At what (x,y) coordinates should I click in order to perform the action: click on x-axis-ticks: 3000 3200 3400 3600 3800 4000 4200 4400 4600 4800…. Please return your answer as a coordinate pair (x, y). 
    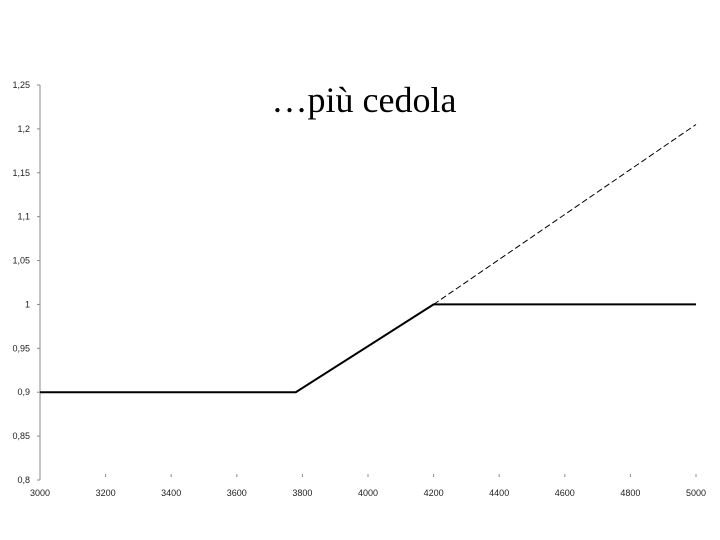
    Looking at the image, I should click on (368, 486).